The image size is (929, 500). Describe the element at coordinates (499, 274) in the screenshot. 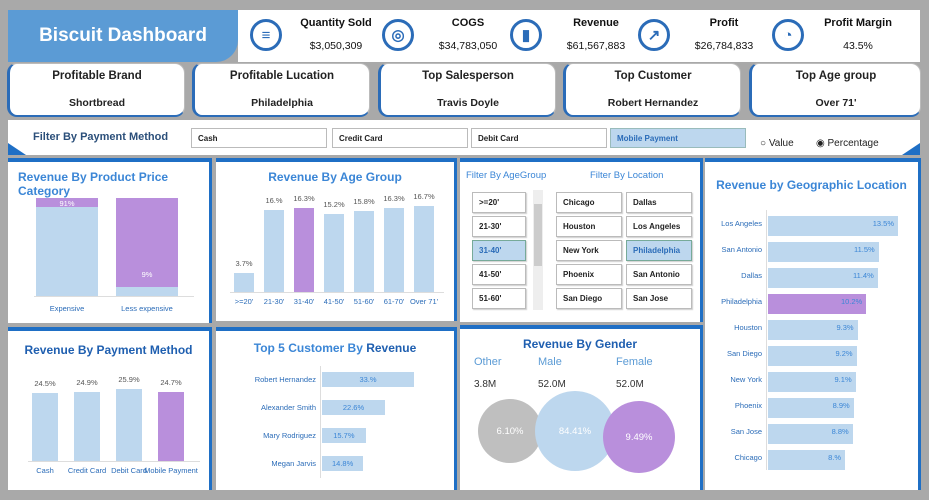

I see `age-filter-option: 41-50'` at that location.